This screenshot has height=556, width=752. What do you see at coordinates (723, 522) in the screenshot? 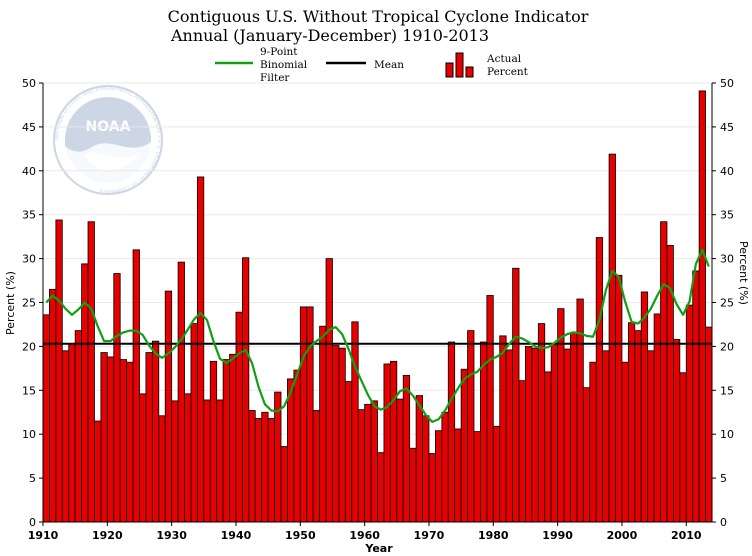
I see `y-tick-label-right-0: 0` at bounding box center [723, 522].